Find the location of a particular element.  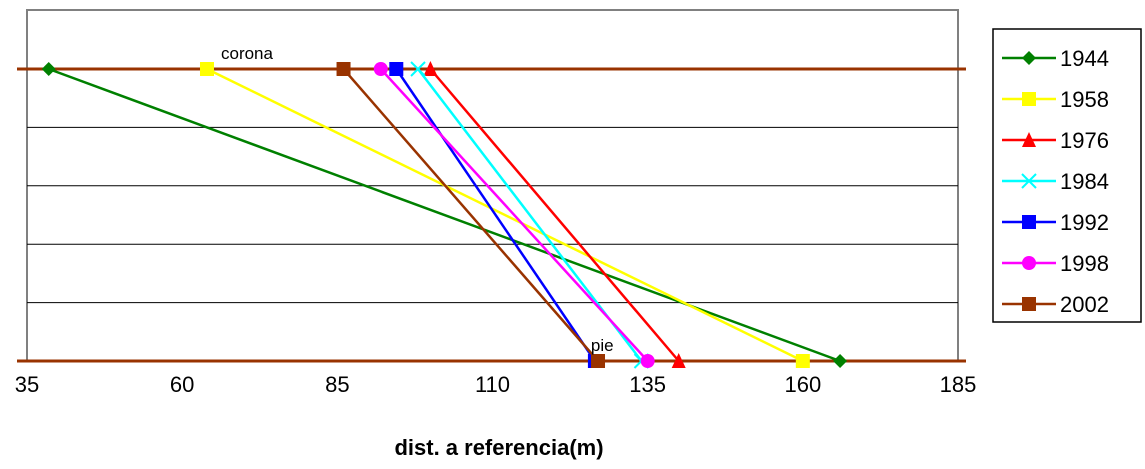

x-axis-label: dist. a referencia(m) is located at coordinates (498, 447).